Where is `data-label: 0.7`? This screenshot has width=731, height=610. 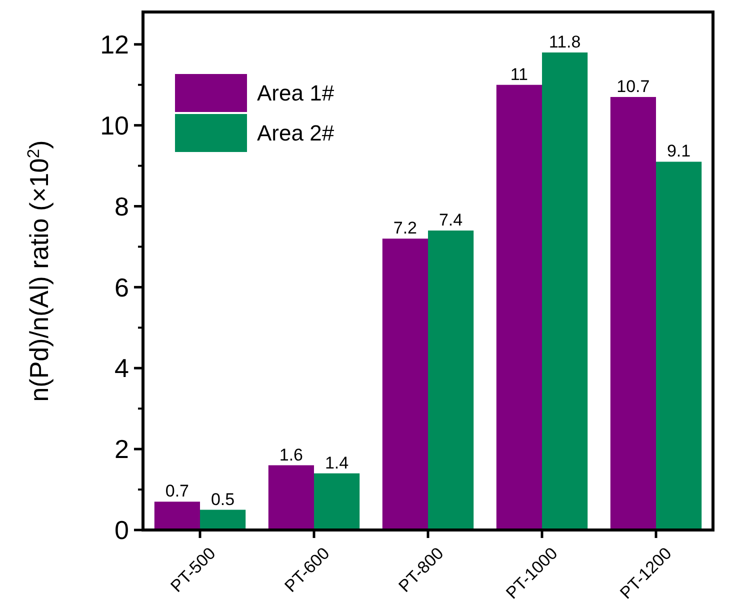
data-label: 0.7 is located at coordinates (177, 491).